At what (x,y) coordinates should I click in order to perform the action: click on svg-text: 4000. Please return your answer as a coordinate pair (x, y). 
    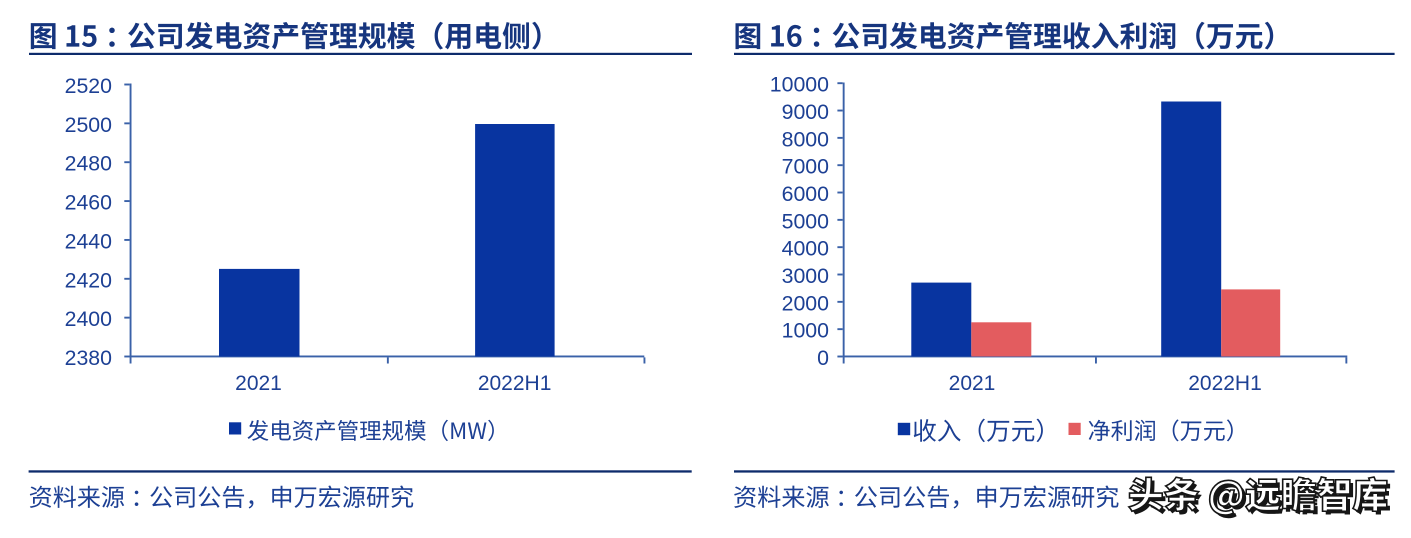
    Looking at the image, I should click on (806, 249).